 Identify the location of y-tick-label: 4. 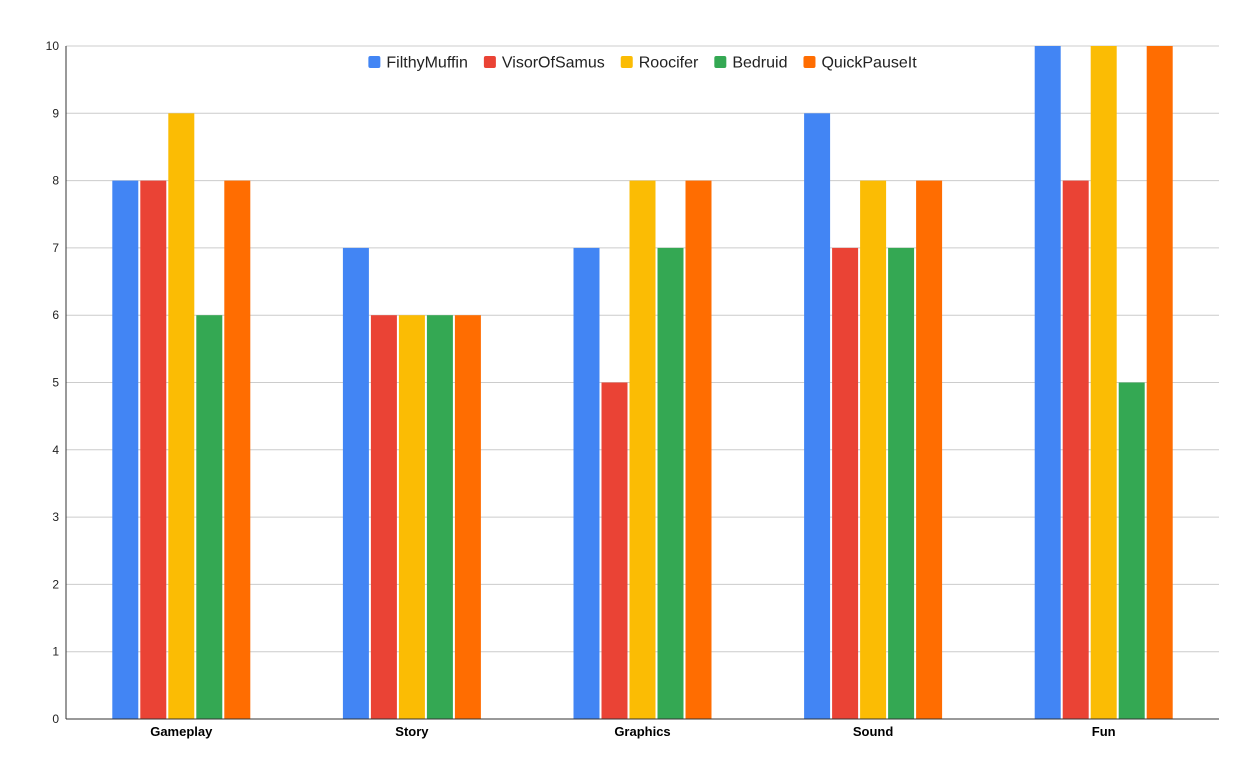
(55, 450).